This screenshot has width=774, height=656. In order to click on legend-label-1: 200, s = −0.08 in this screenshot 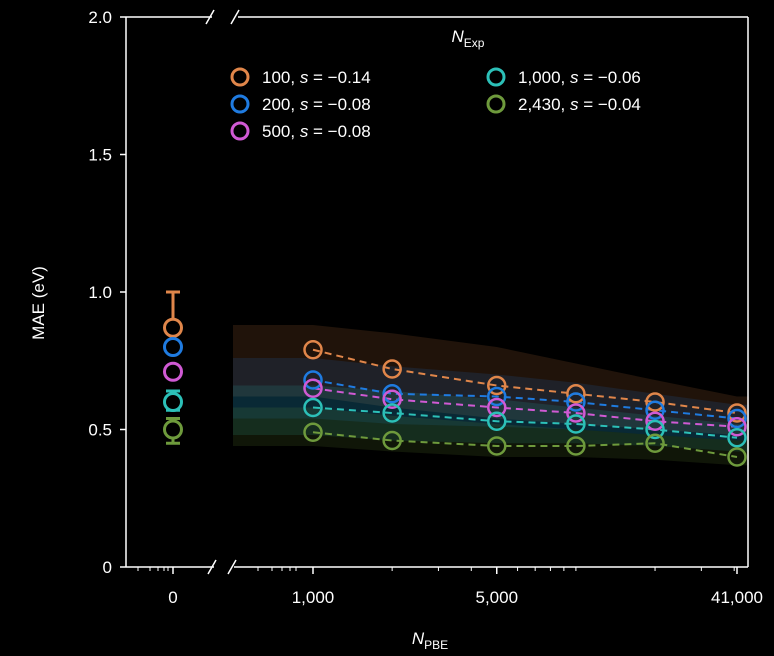, I will do `click(316, 104)`.